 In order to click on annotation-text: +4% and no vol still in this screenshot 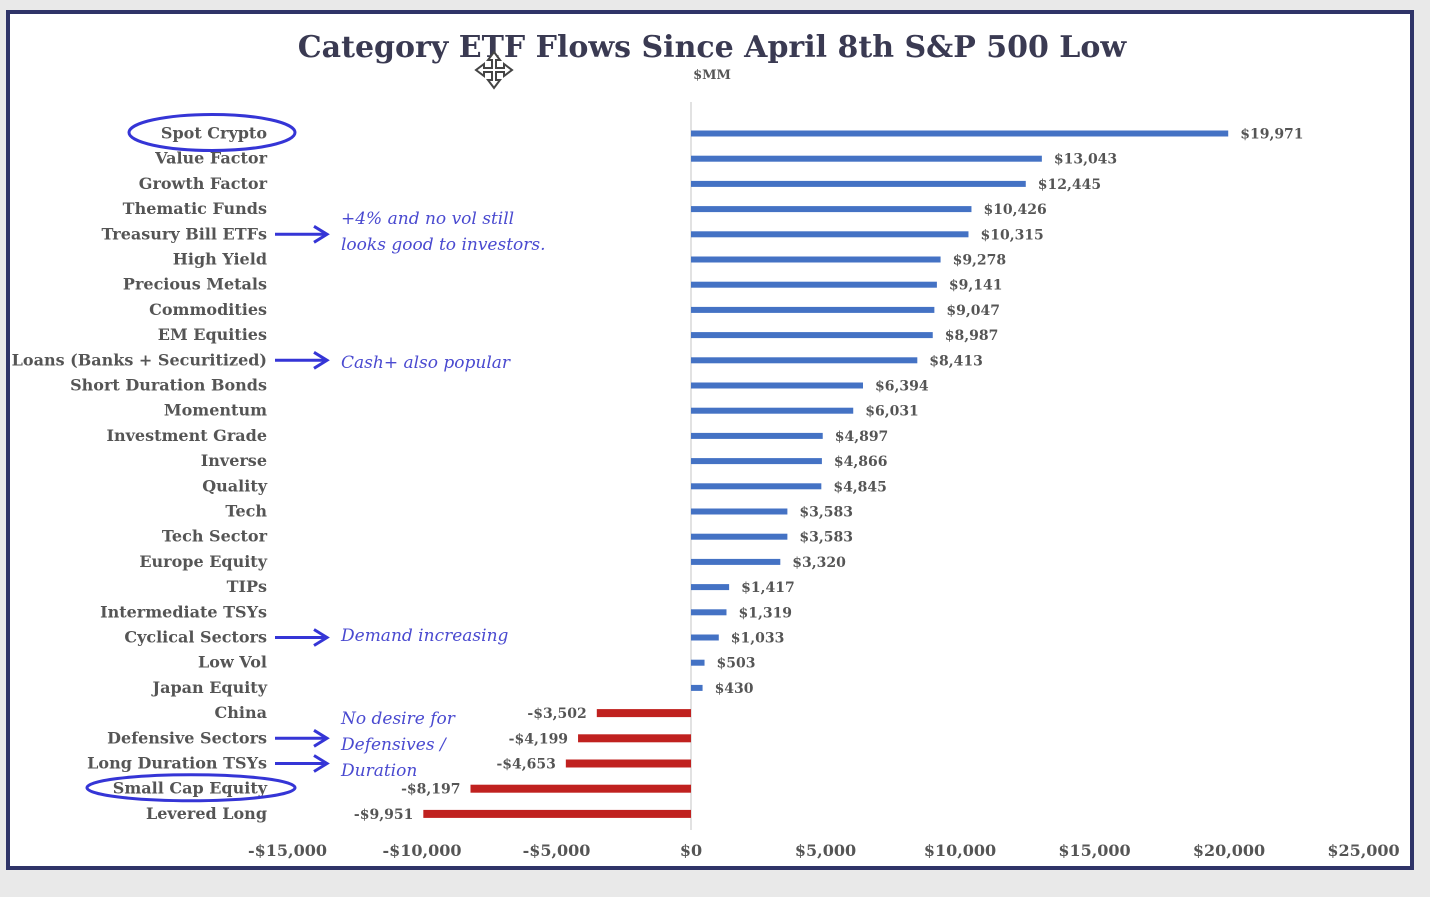, I will do `click(427, 219)`.